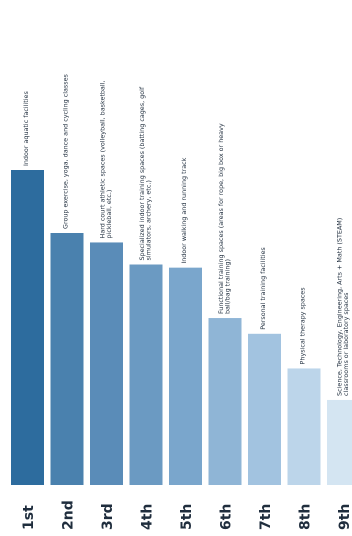 Image resolution: width=352 pixels, height=536 pixels. Describe the element at coordinates (106, 363) in the screenshot. I see `bar-3rd` at that location.